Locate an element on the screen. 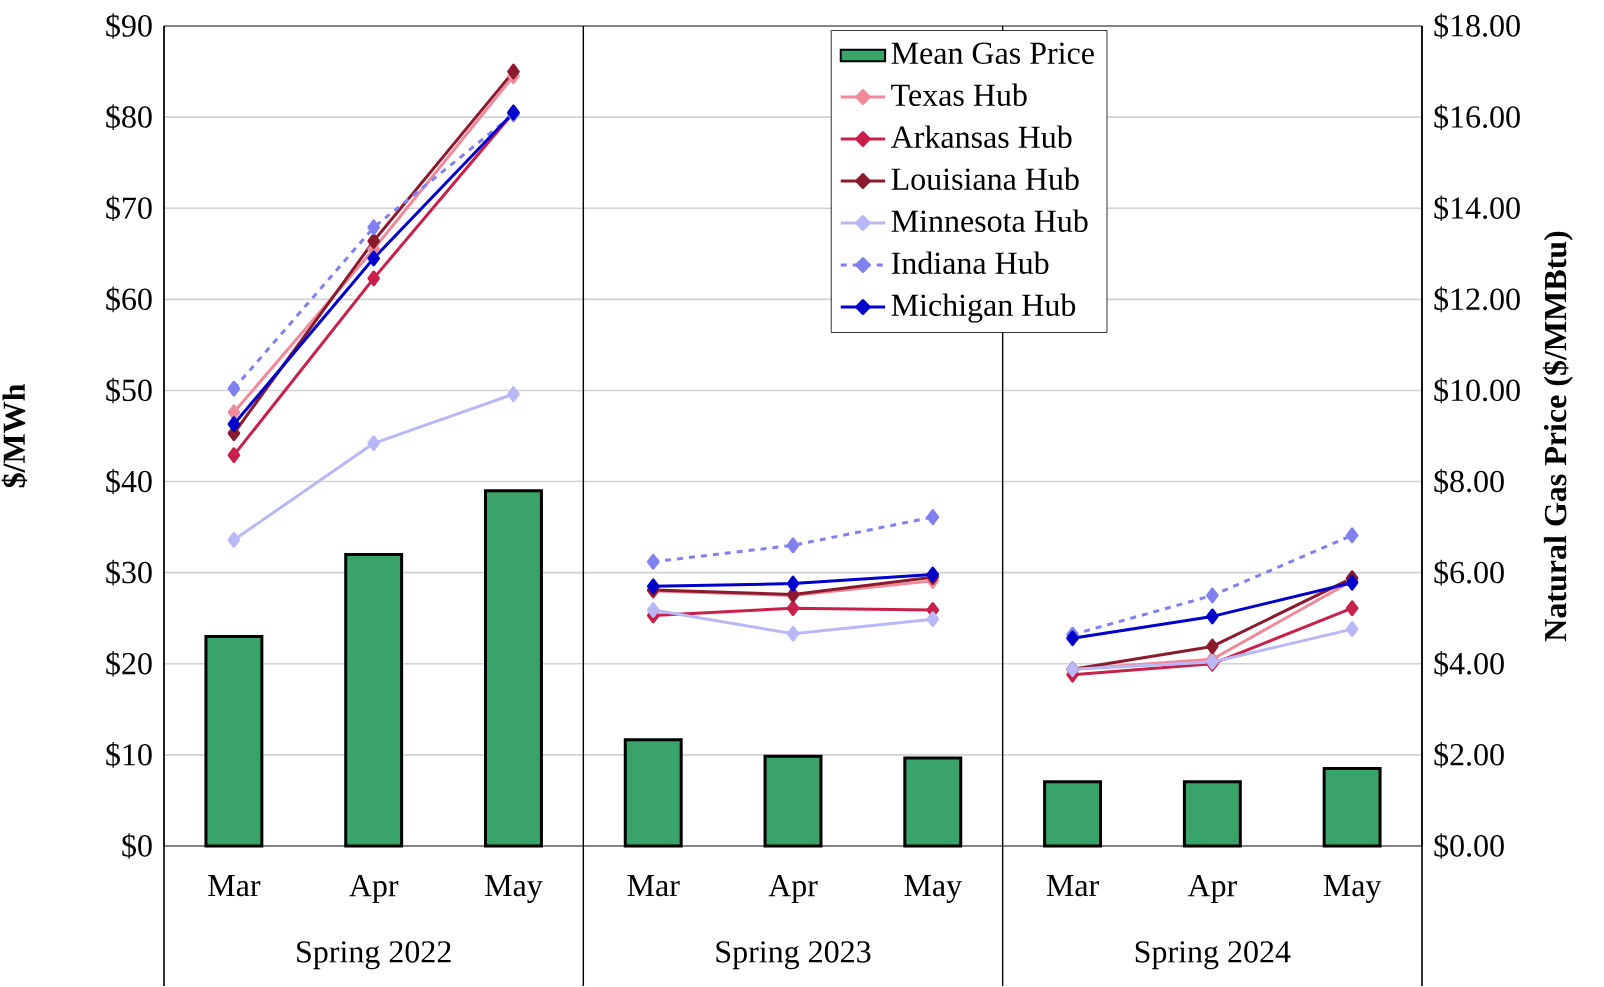  y2-tick-label: $0.00 is located at coordinates (1469, 846).